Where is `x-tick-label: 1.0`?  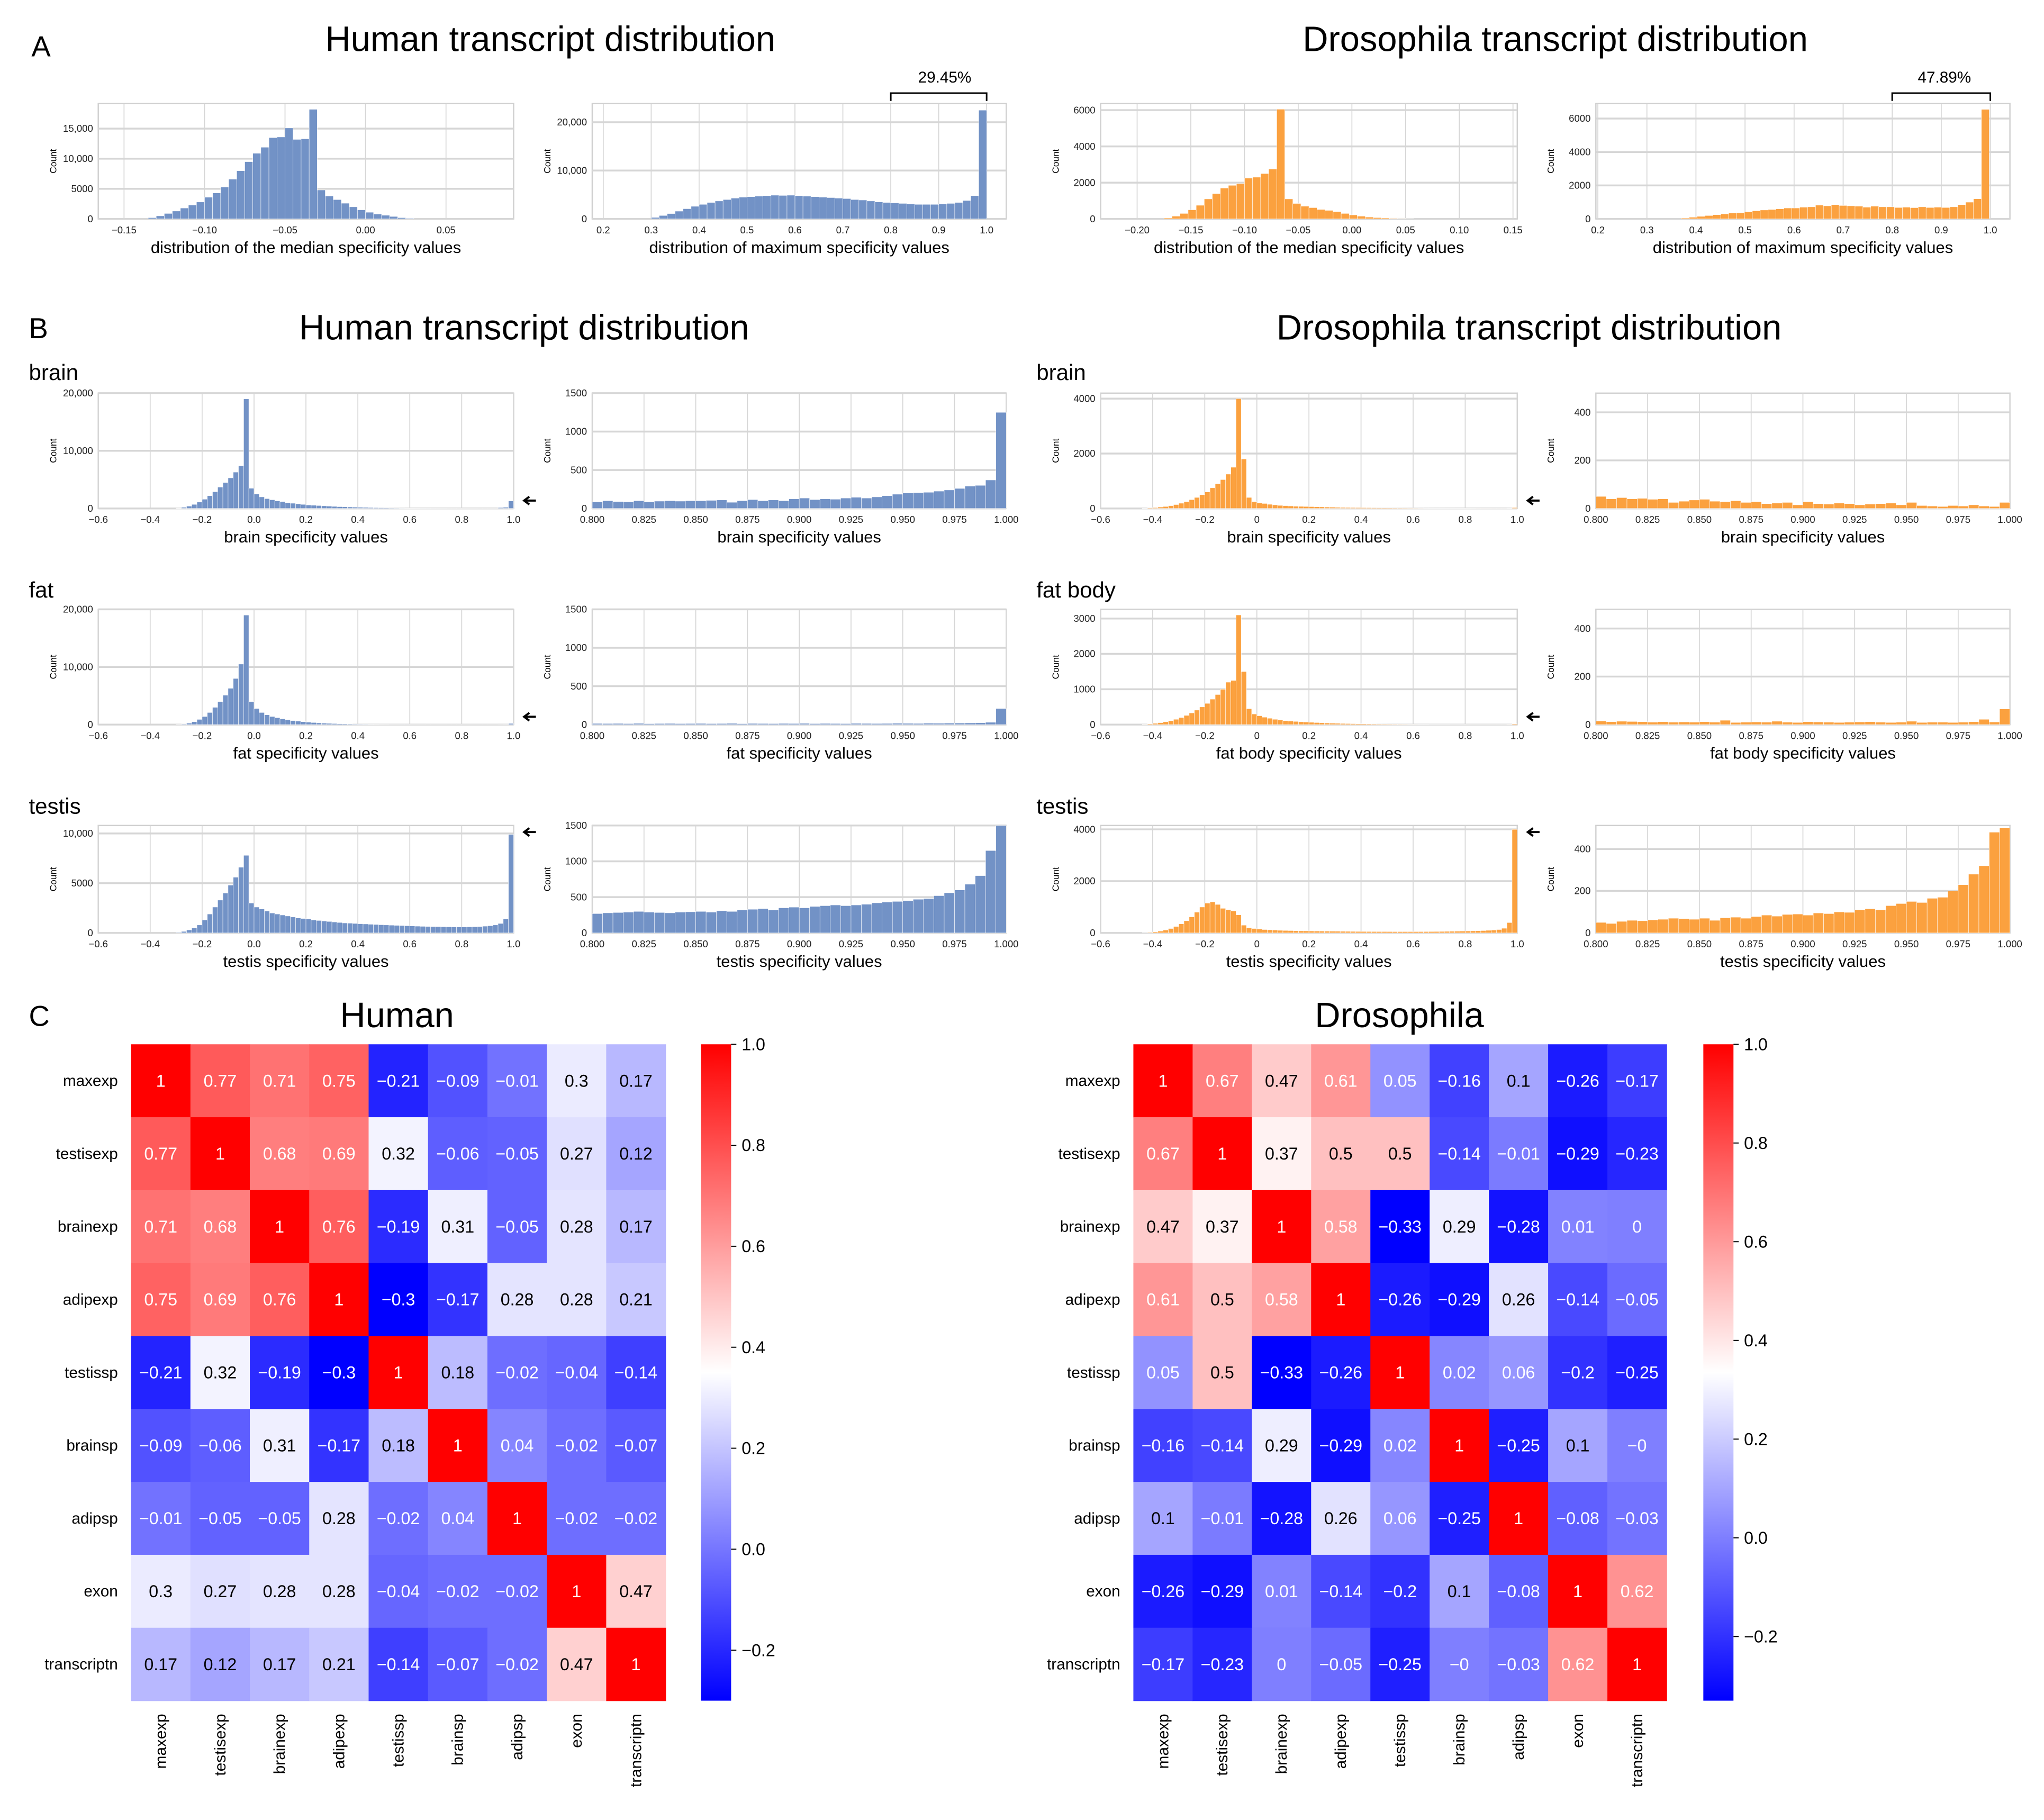 x-tick-label: 1.0 is located at coordinates (1517, 943).